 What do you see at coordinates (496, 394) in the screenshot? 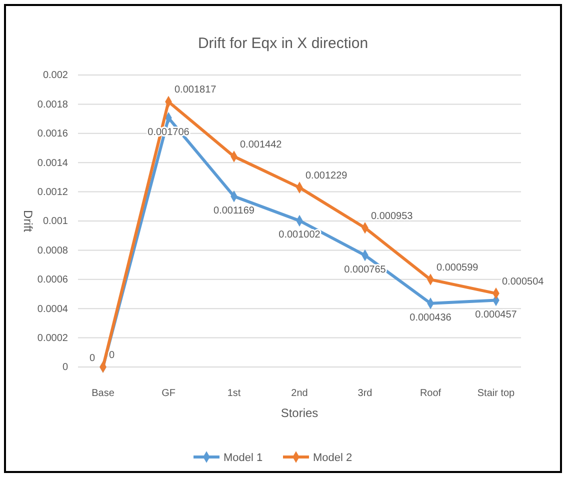
I see `x-tick-label: Stair top` at bounding box center [496, 394].